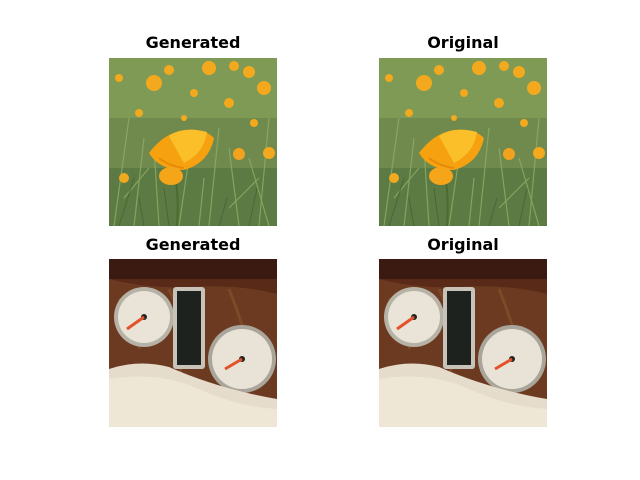  I want to click on dashboard-gauges-photo-original, so click(463, 343).